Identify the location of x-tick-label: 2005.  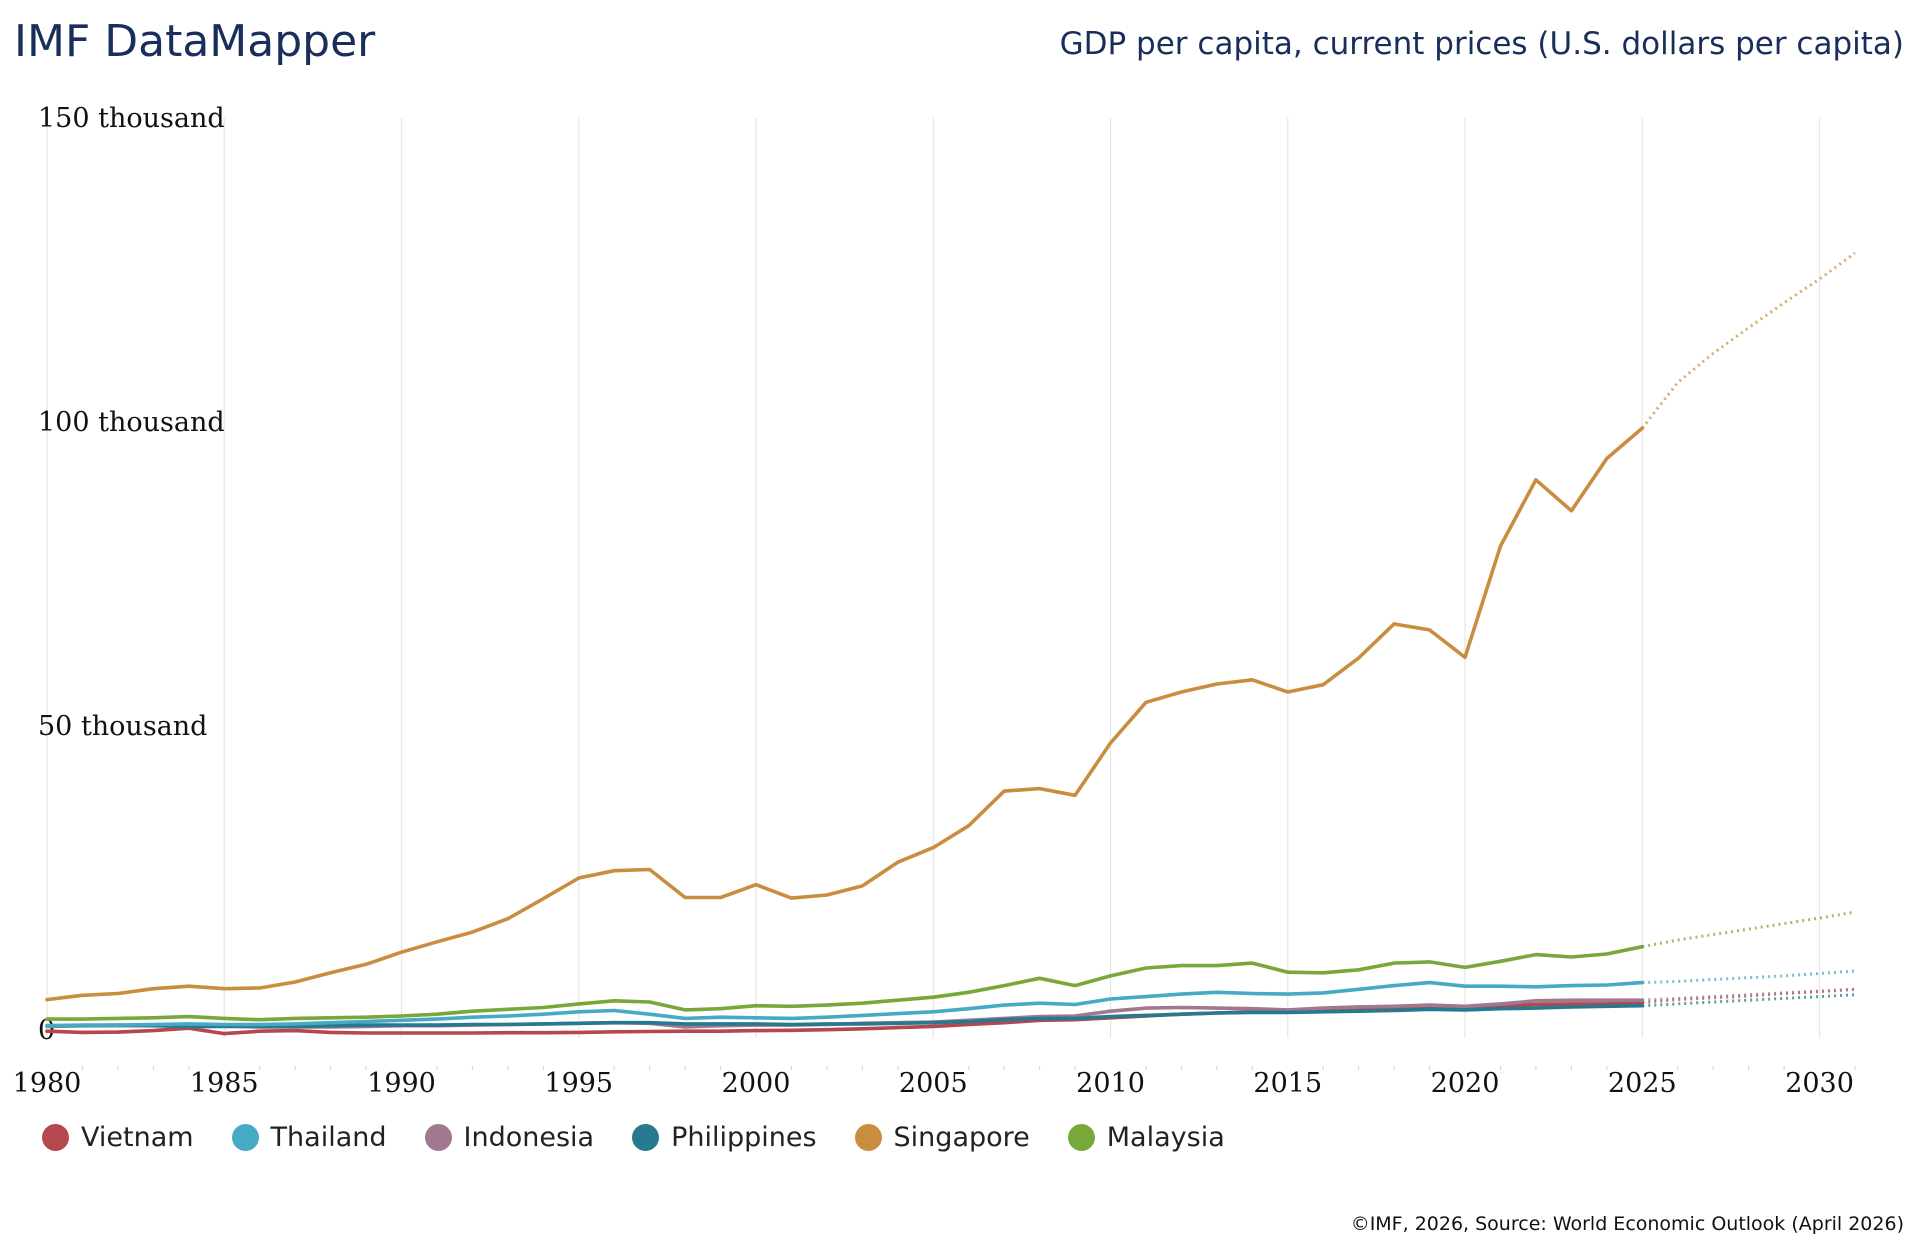
(933, 1083).